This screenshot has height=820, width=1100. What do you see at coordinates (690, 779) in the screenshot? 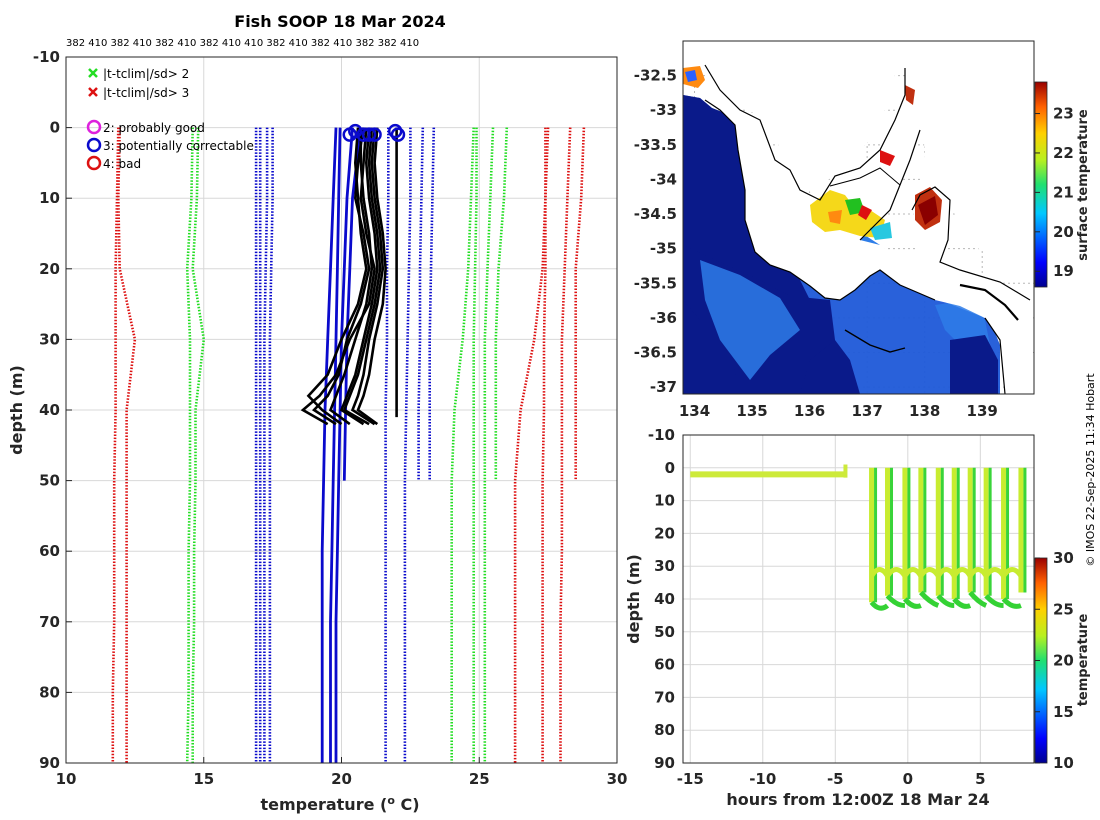
I see `dt-x-tick-label: -15` at bounding box center [690, 779].